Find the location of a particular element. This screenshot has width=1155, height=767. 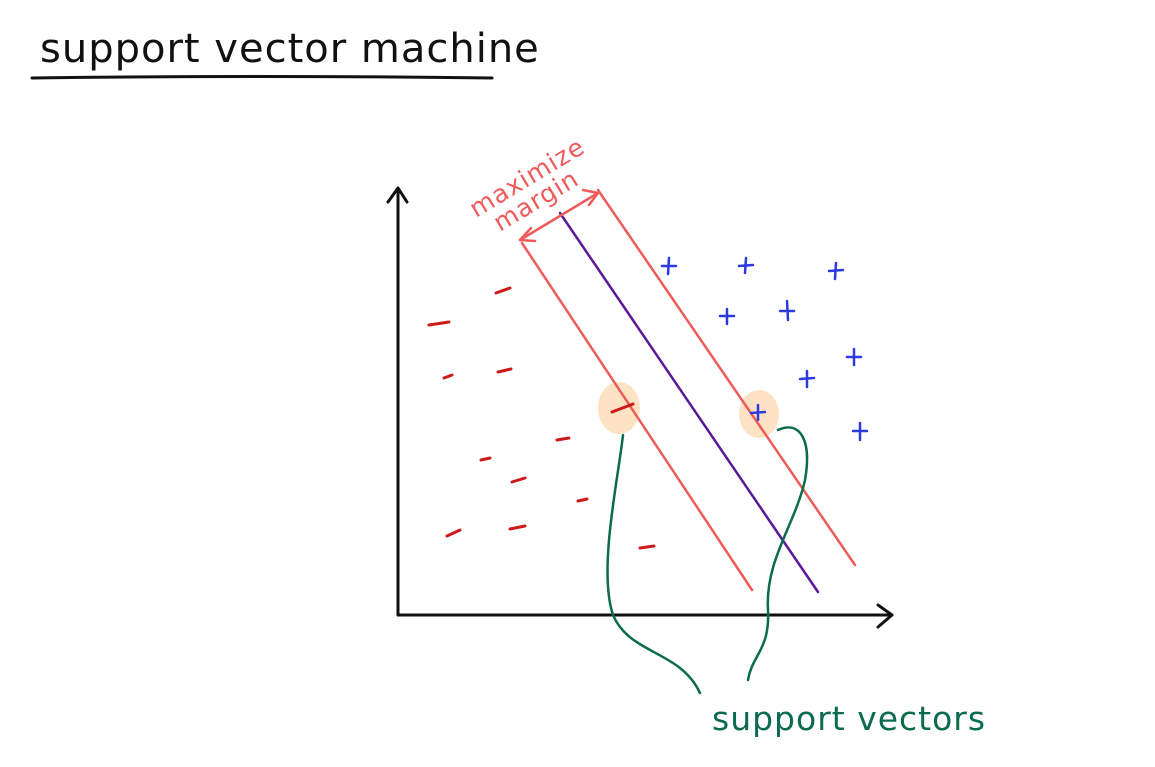

diagram-title: support vector machine is located at coordinates (290, 49).